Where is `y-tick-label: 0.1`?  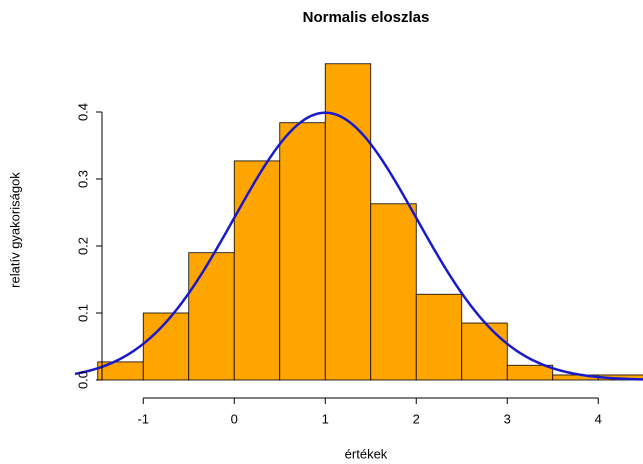
y-tick-label: 0.1 is located at coordinates (82, 313).